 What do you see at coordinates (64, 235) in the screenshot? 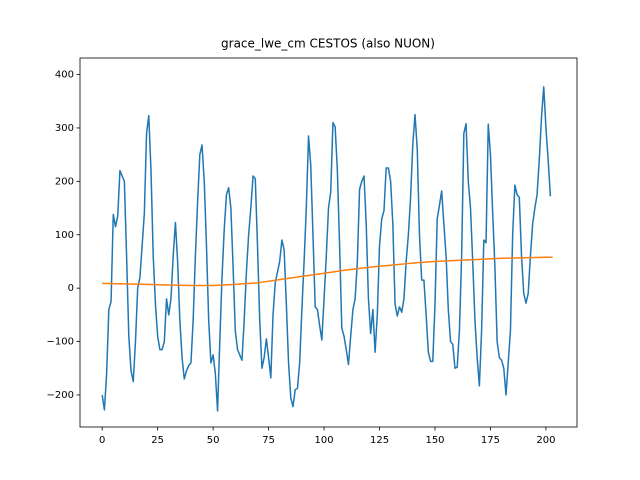
I see `y-tick-label: 100` at bounding box center [64, 235].